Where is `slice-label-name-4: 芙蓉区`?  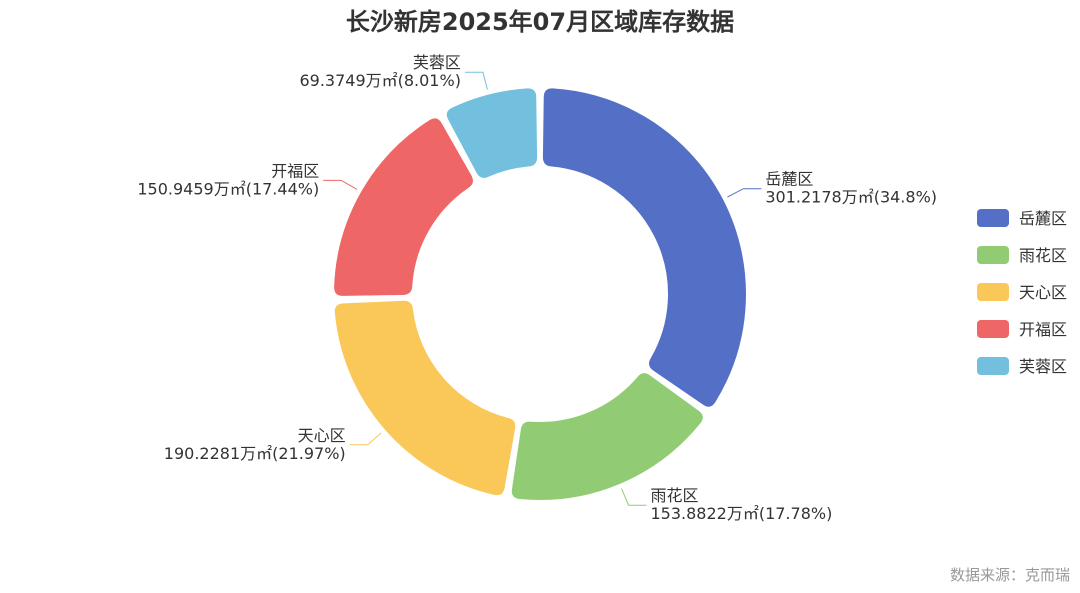
slice-label-name-4: 芙蓉区 is located at coordinates (437, 62).